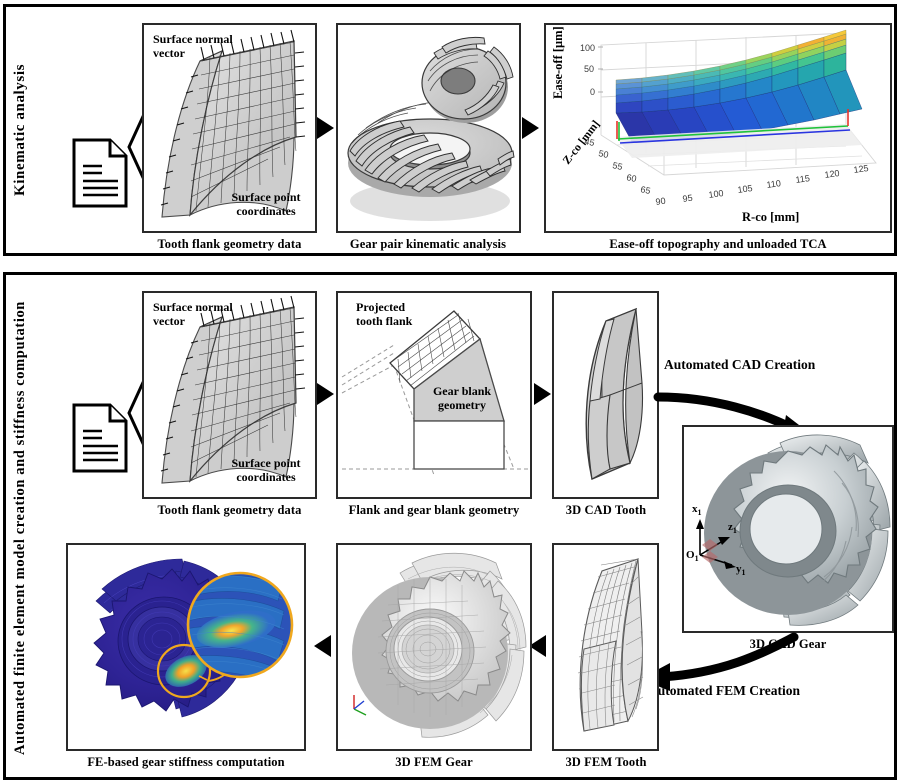 This screenshot has width=900, height=784. What do you see at coordinates (770, 217) in the screenshot?
I see `svg-text: R-co [mm]` at bounding box center [770, 217].